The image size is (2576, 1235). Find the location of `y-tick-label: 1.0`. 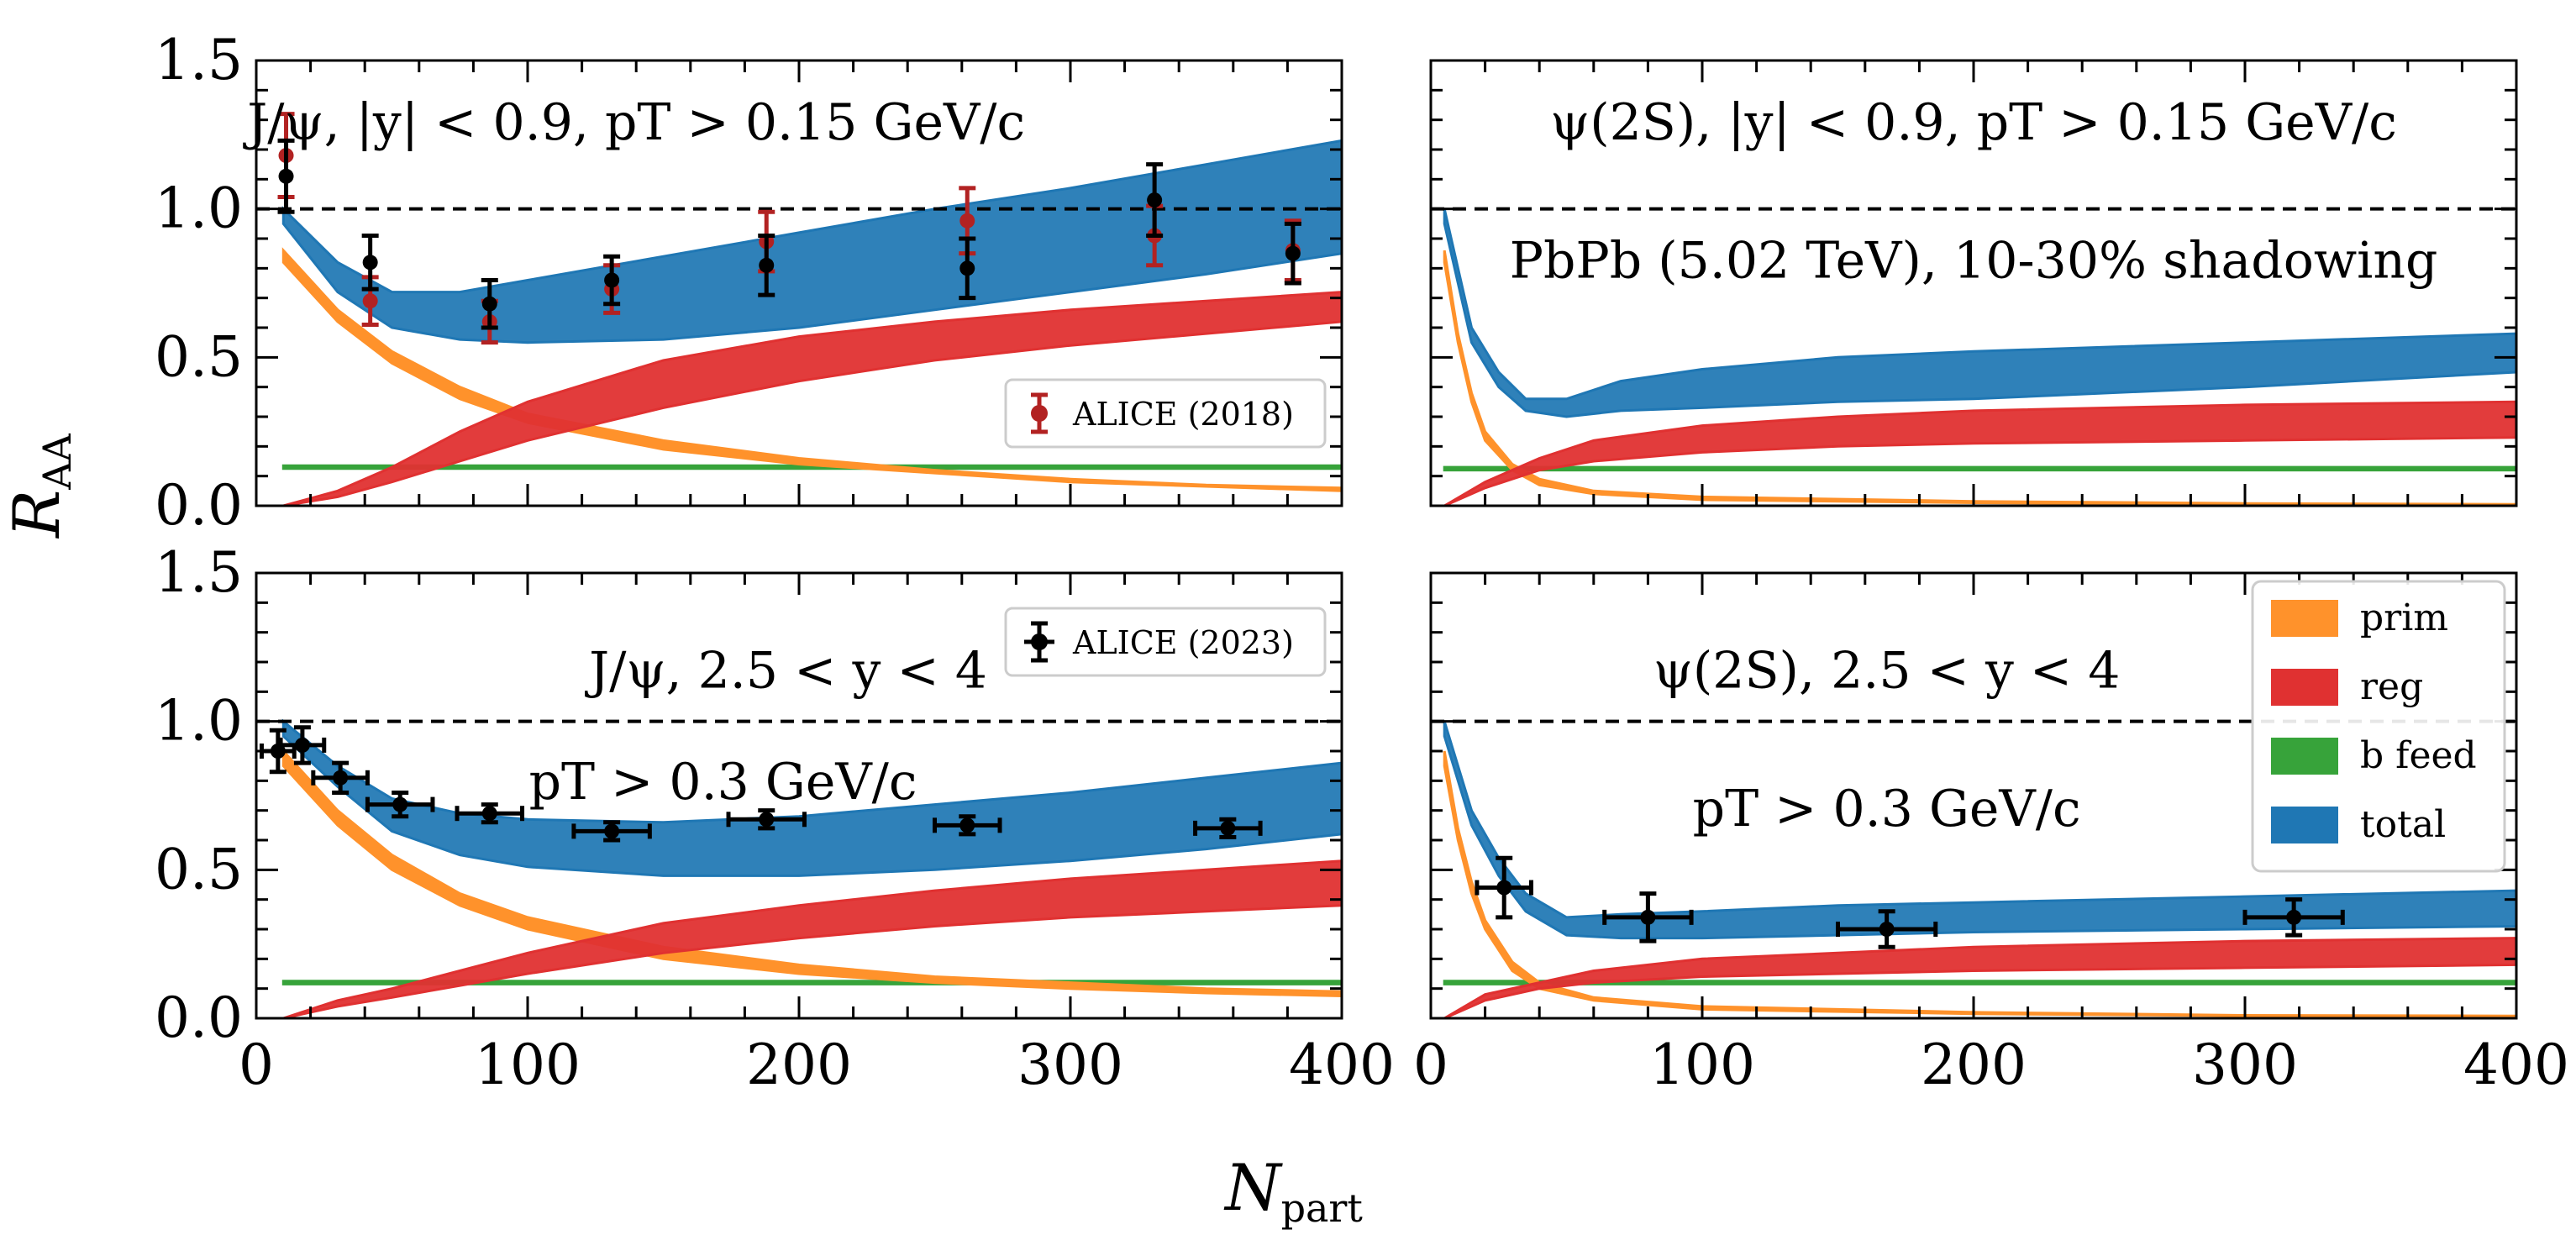

y-tick-label: 1.0 is located at coordinates (199, 208).